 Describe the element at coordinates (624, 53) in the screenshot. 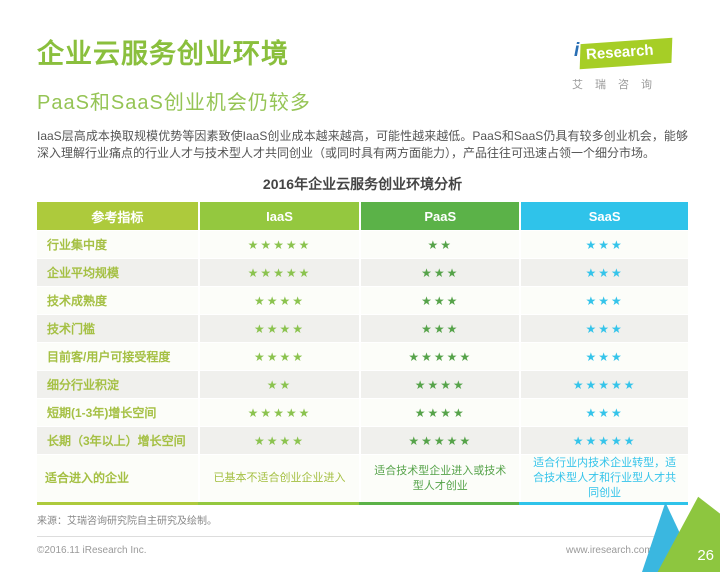

I see `iresearch-logo-mark: Research i` at that location.